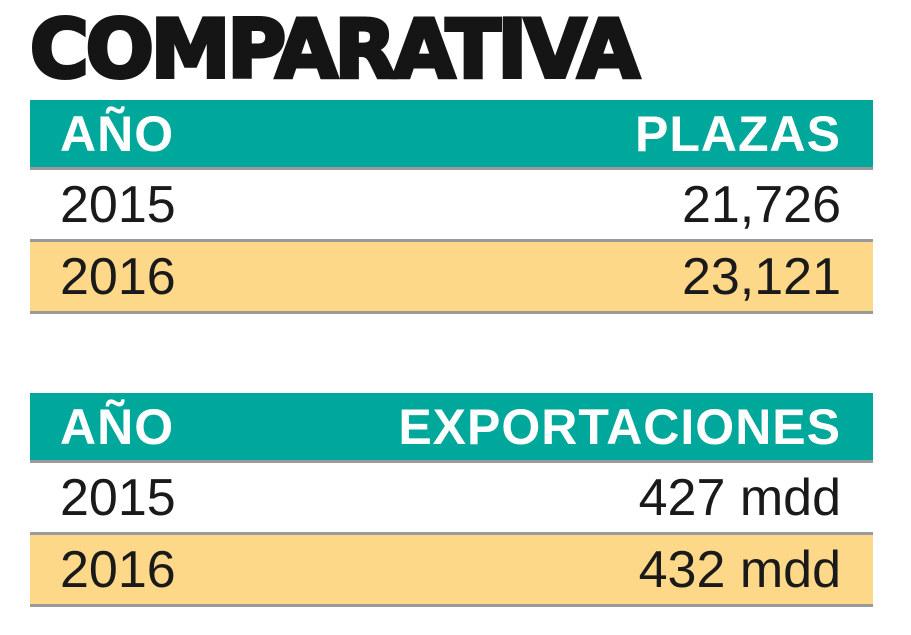 This screenshot has width=911, height=635. Describe the element at coordinates (451, 135) in the screenshot. I see `table-header: AÑO PLAZAS` at that location.